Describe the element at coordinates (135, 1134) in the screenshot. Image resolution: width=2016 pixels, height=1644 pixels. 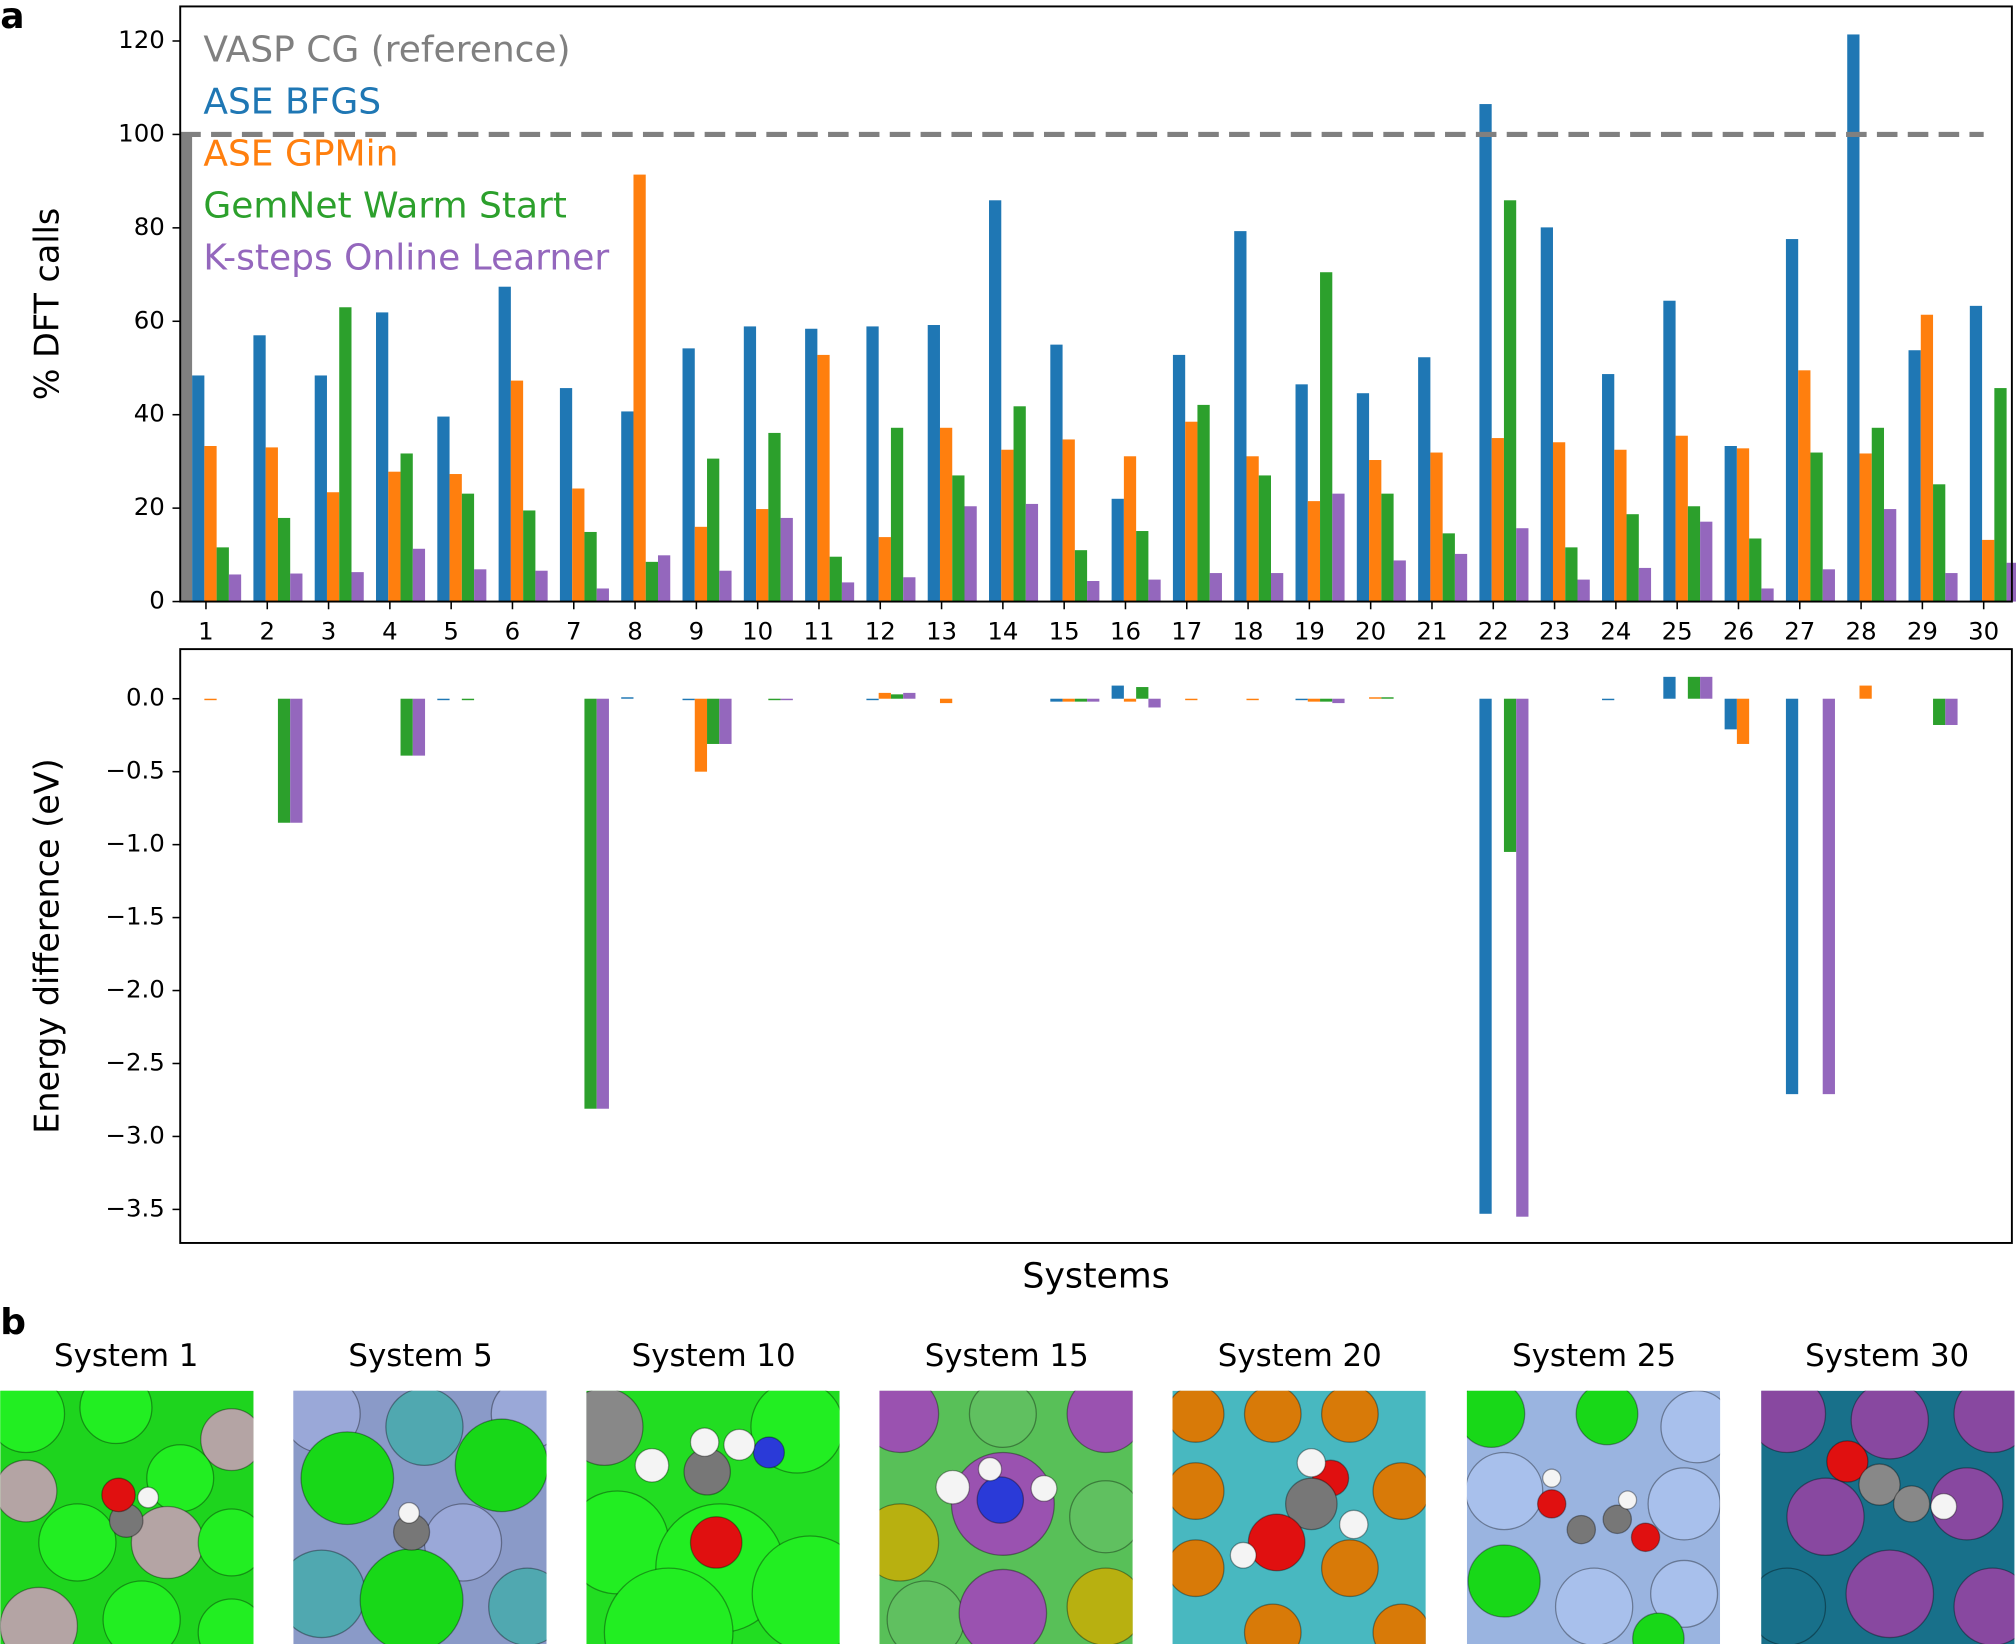
I see `y-tick-label: −3.0` at that location.